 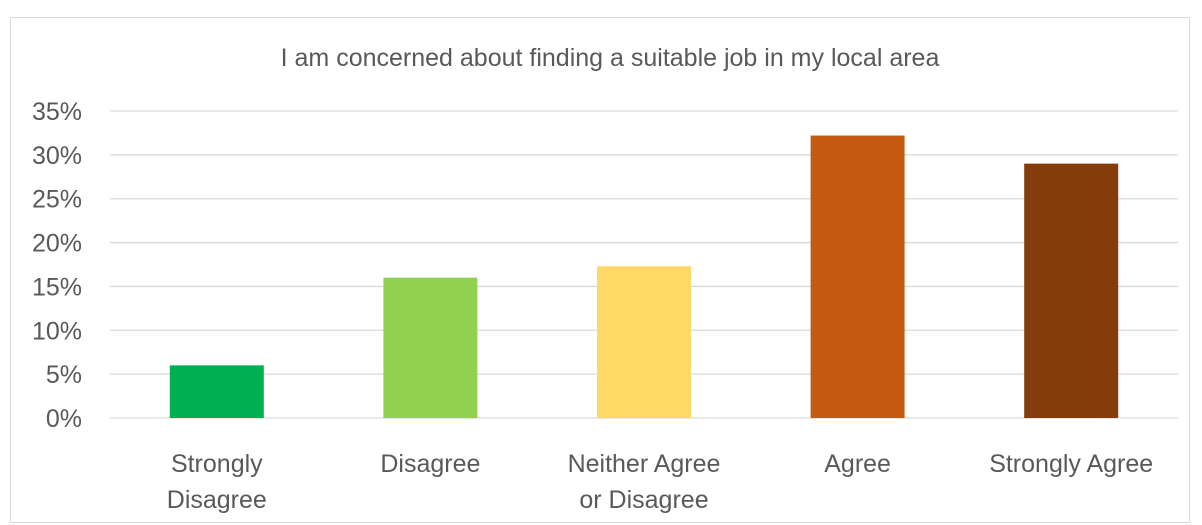 I want to click on x-category-label: Neither Agree or Disagree, so click(x=644, y=482).